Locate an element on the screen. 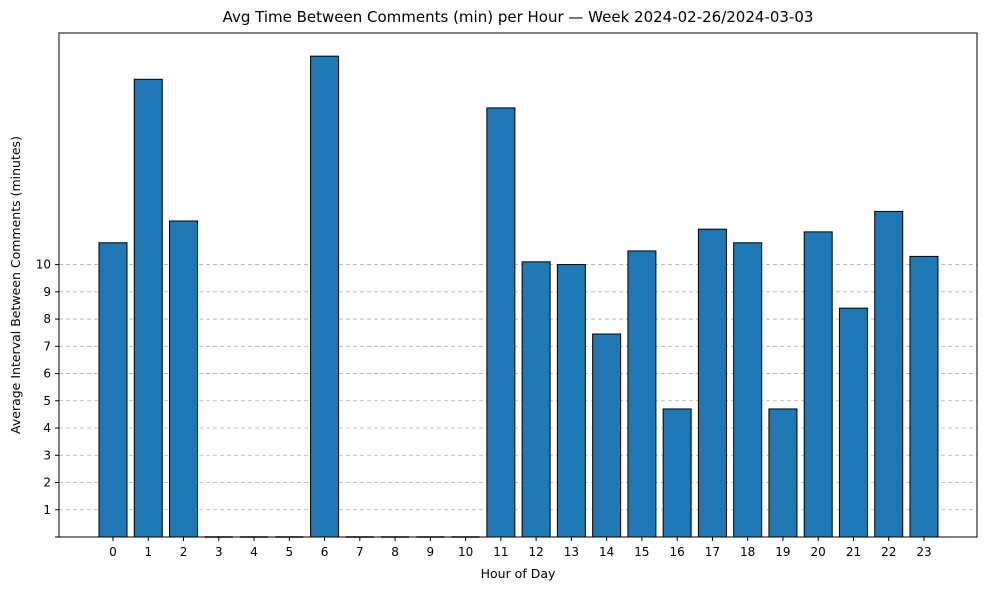 The width and height of the screenshot is (989, 590). x-tick-label: 15 is located at coordinates (641, 552).